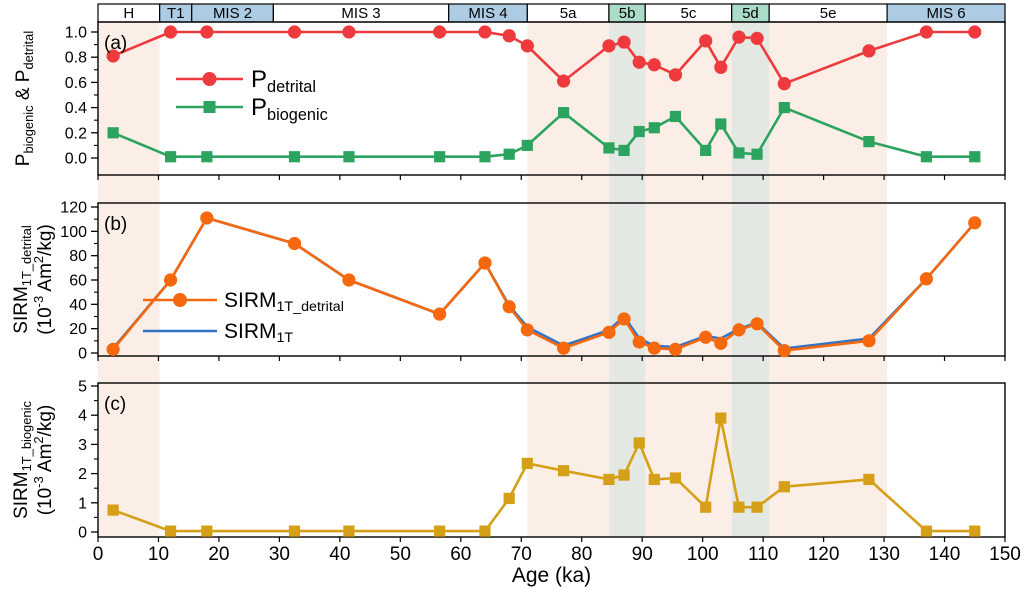  Describe the element at coordinates (209, 79) in the screenshot. I see `legend-marker-p-detrital` at that location.